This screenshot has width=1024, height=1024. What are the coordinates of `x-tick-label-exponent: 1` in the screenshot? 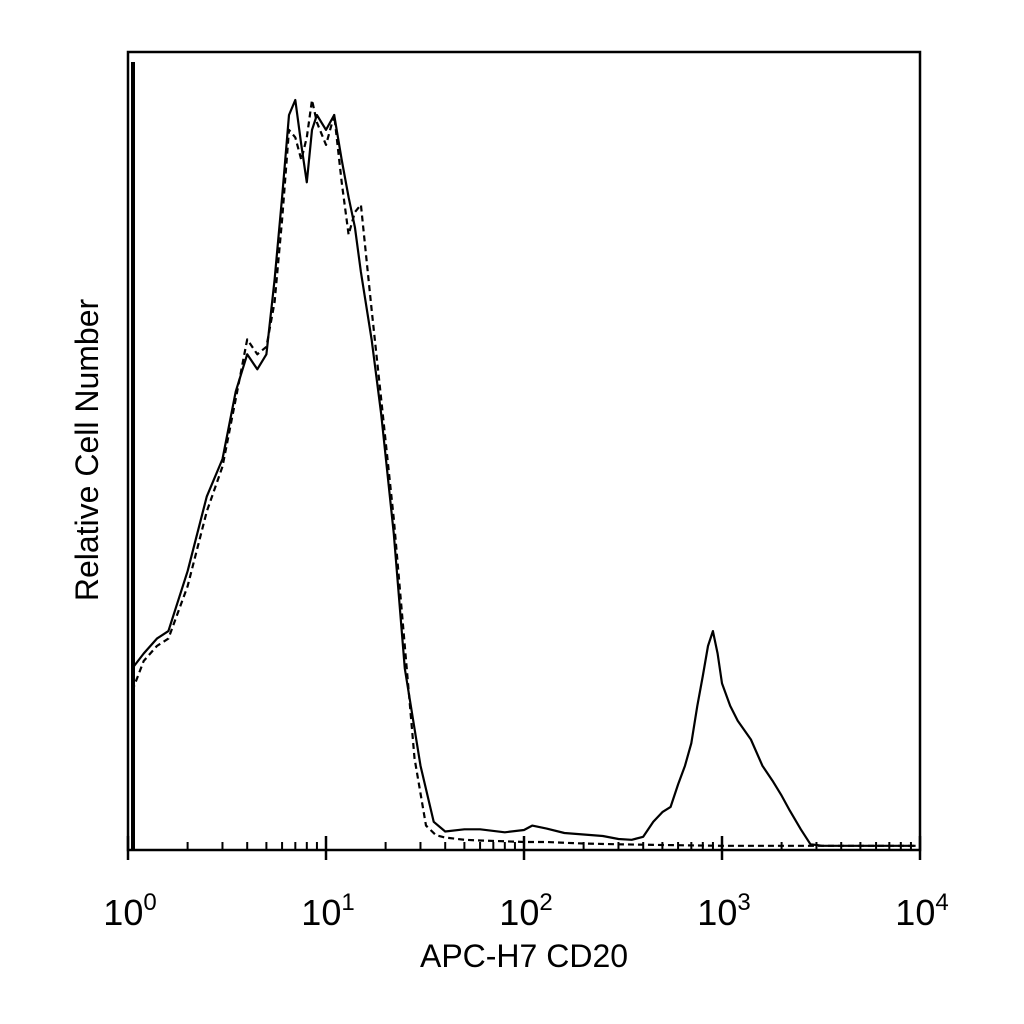 It's located at (347, 902).